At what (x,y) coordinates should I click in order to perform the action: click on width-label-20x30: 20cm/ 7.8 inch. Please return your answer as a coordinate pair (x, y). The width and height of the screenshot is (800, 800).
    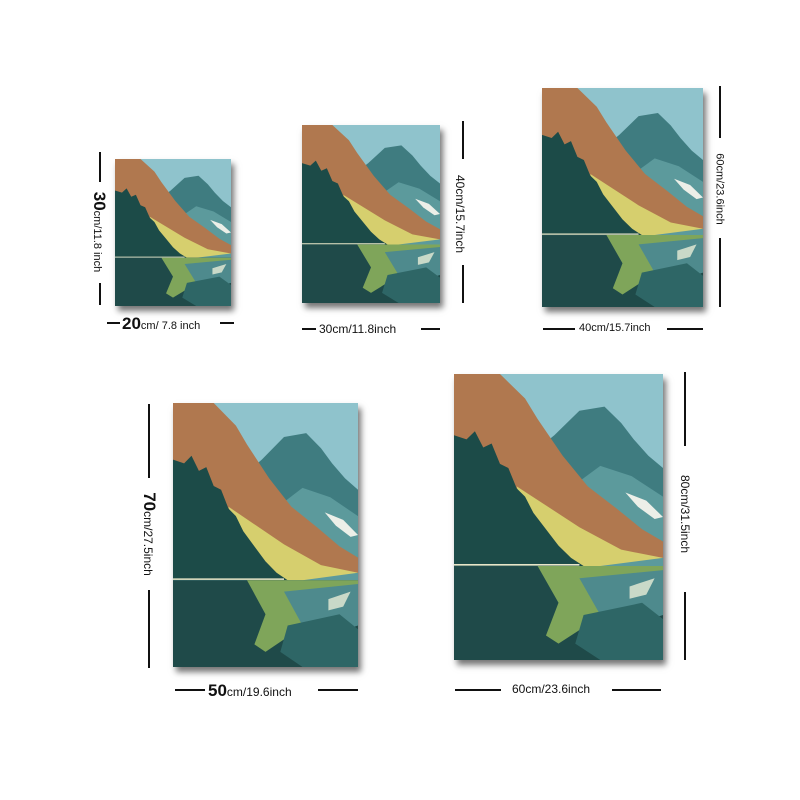
    Looking at the image, I should click on (161, 323).